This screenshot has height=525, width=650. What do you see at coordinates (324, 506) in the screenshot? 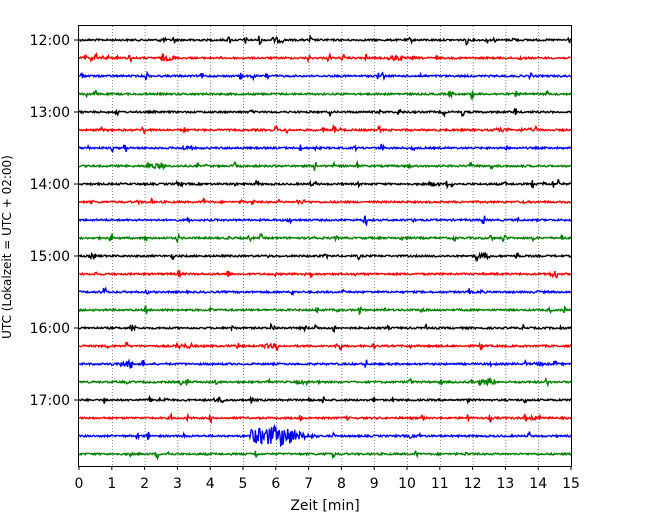
I see `x-axis-label: Zeit [min]` at bounding box center [324, 506].